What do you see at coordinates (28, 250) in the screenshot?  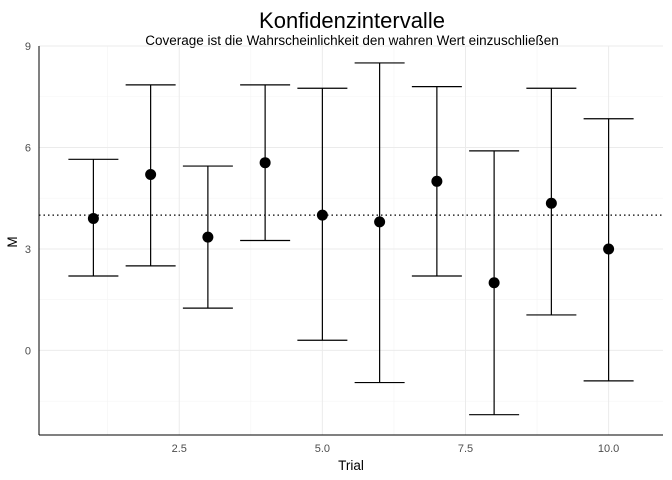 I see `y-tick-label: 3` at bounding box center [28, 250].